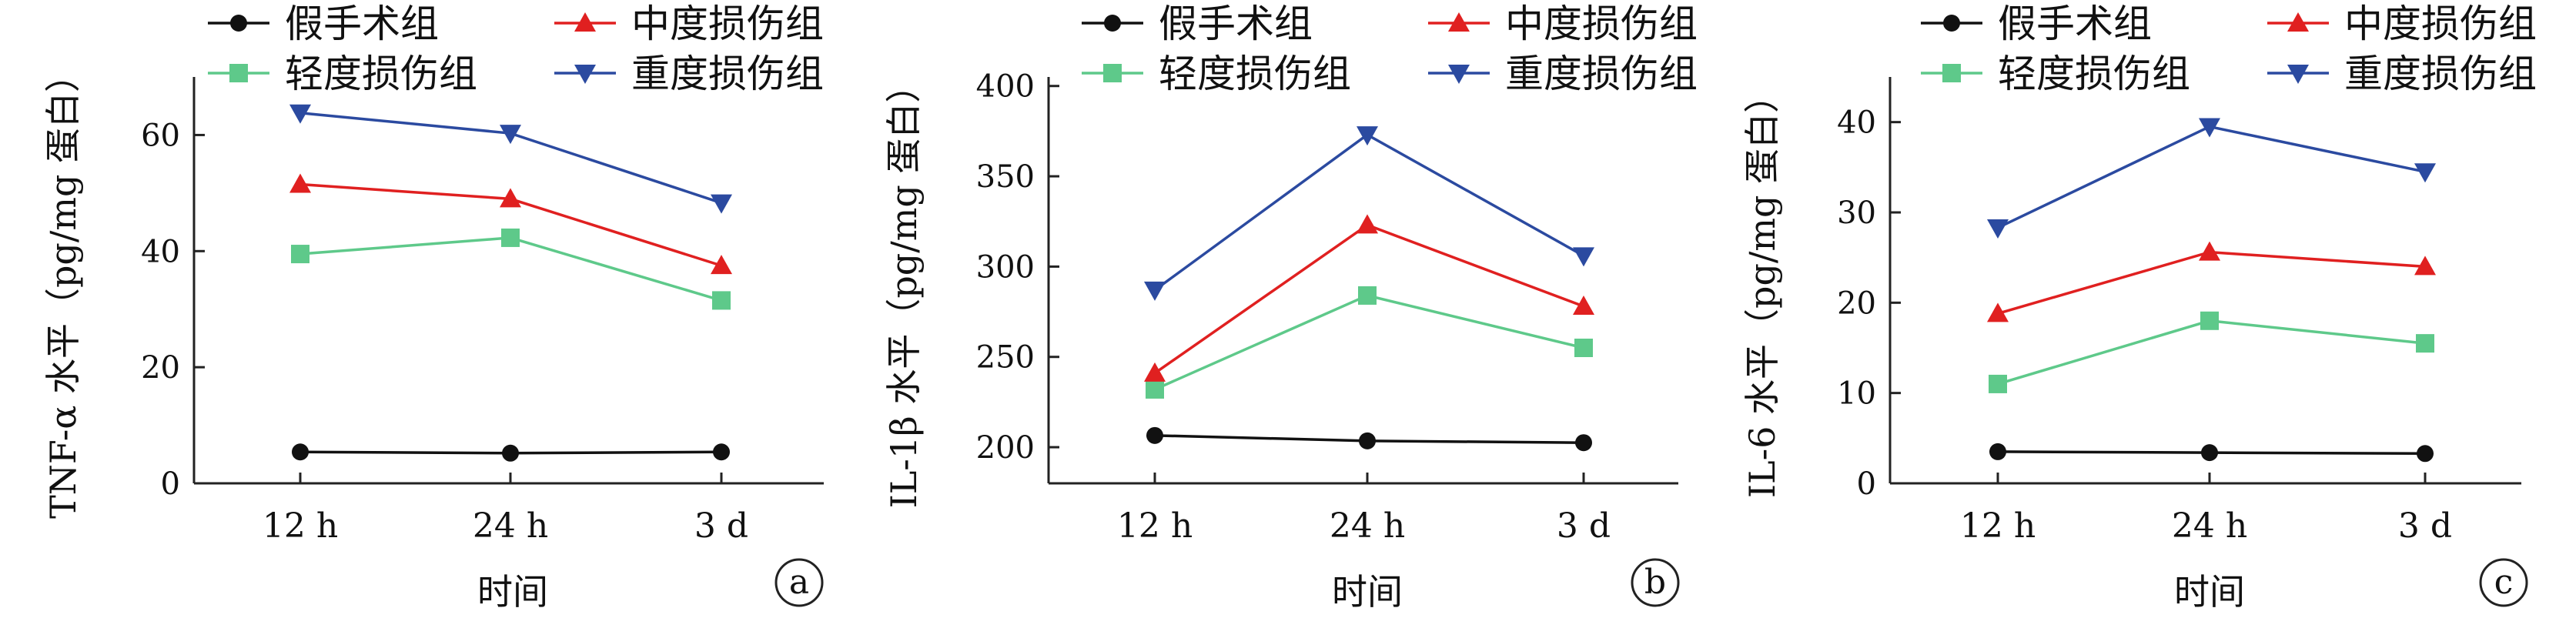 The width and height of the screenshot is (2576, 618). Describe the element at coordinates (1006, 177) in the screenshot. I see `y-tick-label: 350` at that location.